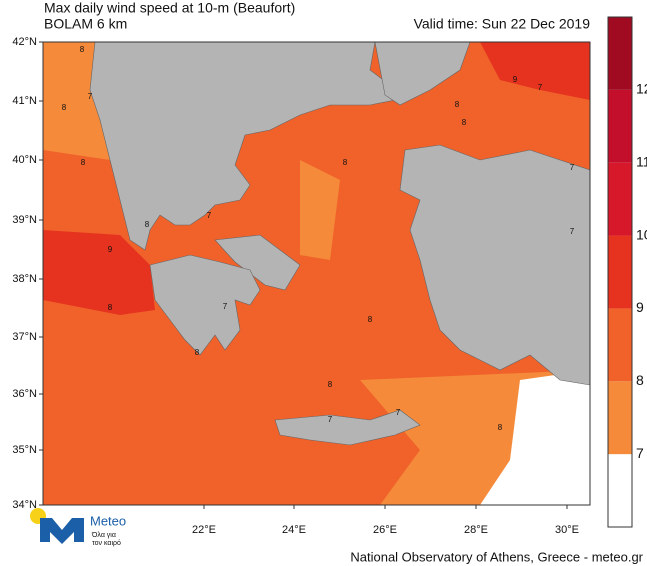 The width and height of the screenshot is (647, 566). I want to click on valid-time: Valid time: Sun 22 Dec 2019, so click(502, 24).